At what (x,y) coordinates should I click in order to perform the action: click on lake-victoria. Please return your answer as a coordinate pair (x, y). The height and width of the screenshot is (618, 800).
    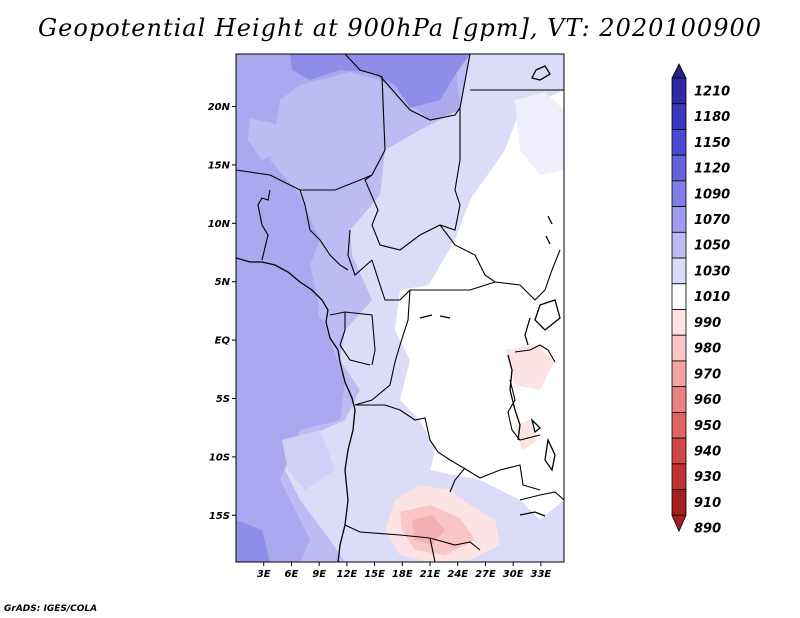
    Looking at the image, I should click on (547, 315).